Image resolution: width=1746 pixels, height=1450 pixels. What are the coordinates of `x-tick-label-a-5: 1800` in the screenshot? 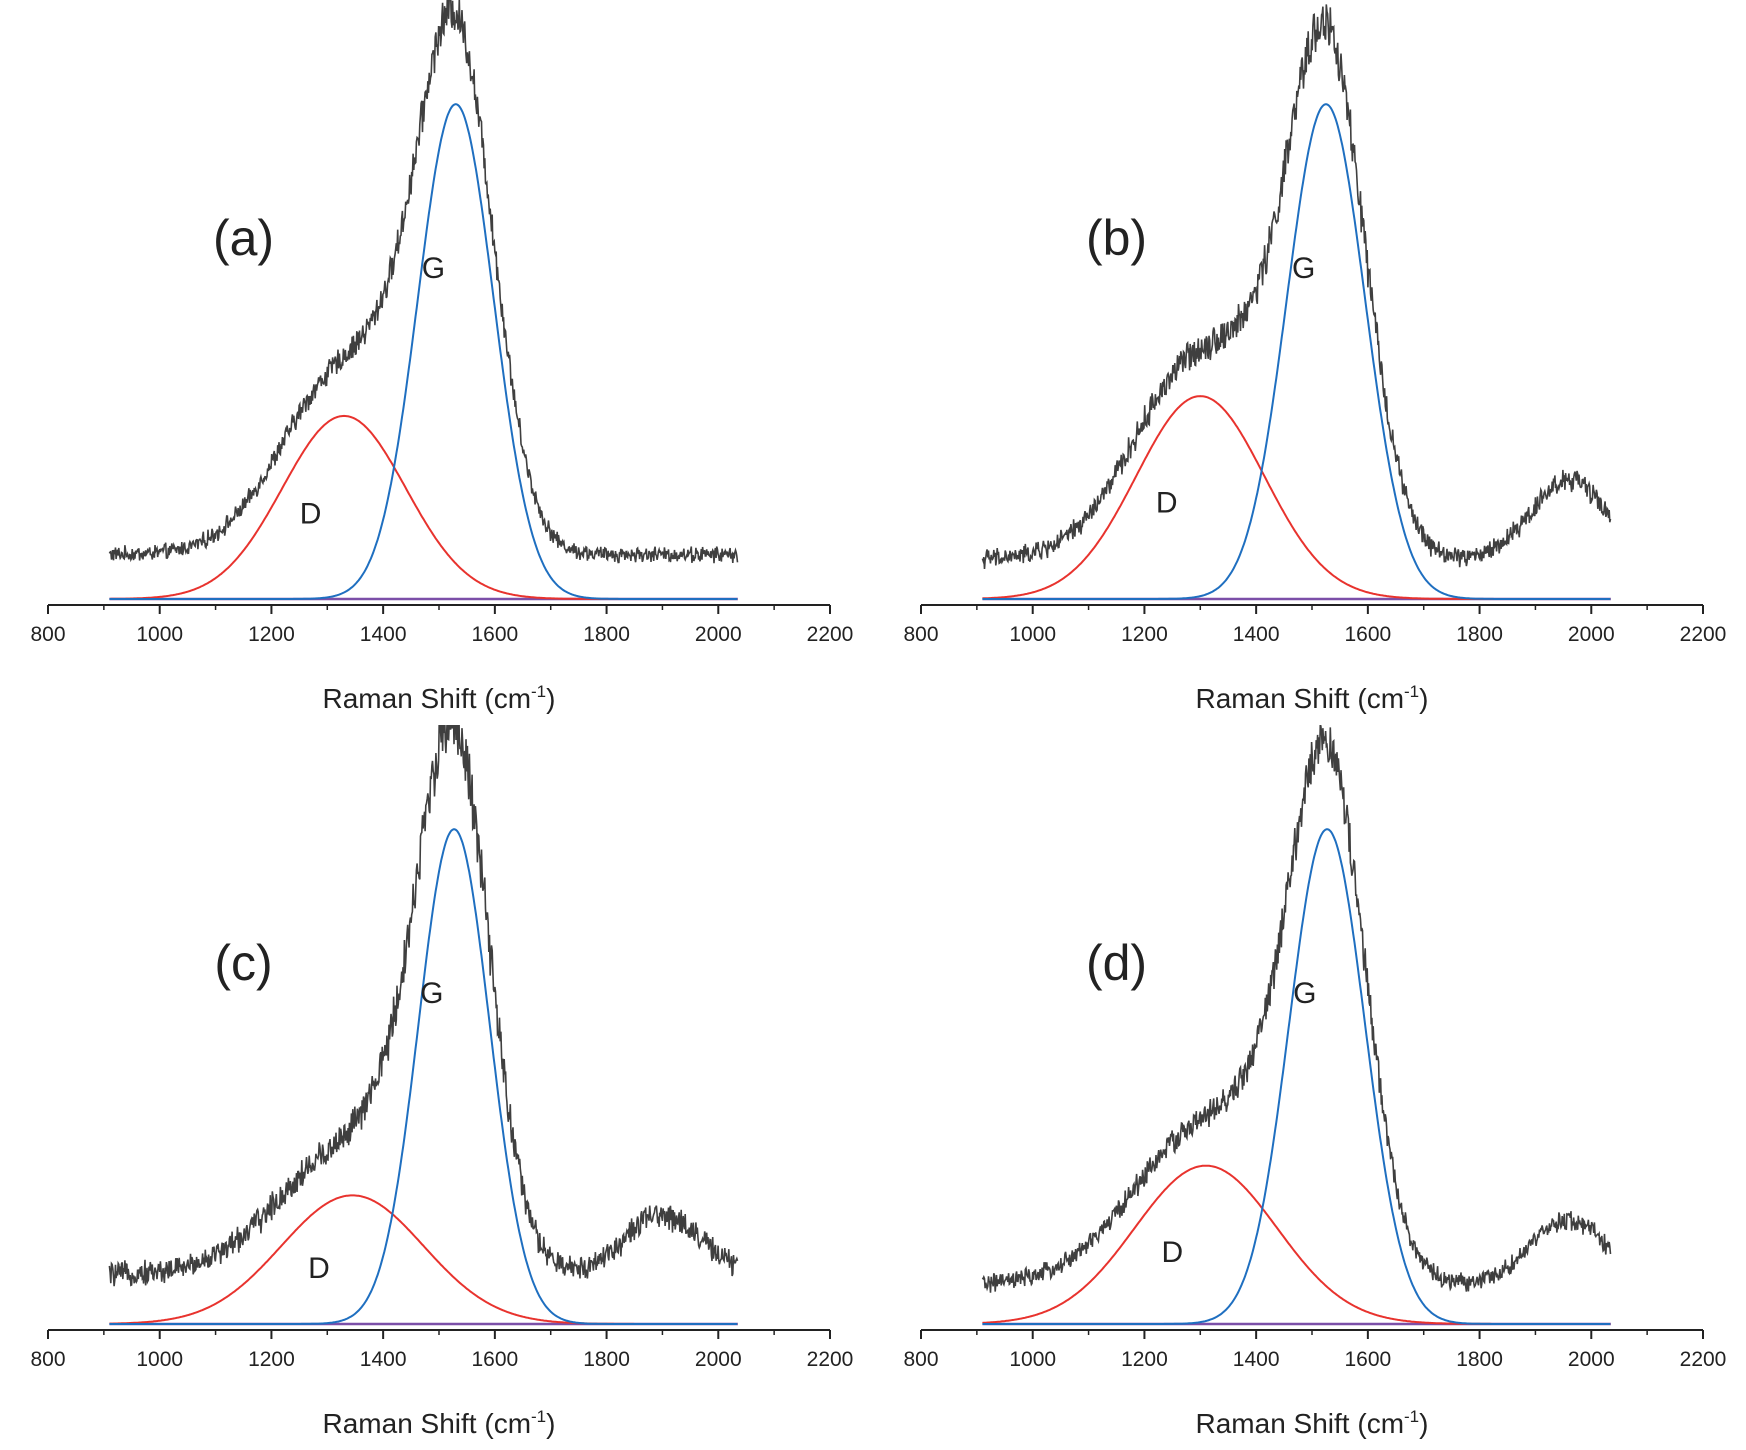 It's located at (606, 634).